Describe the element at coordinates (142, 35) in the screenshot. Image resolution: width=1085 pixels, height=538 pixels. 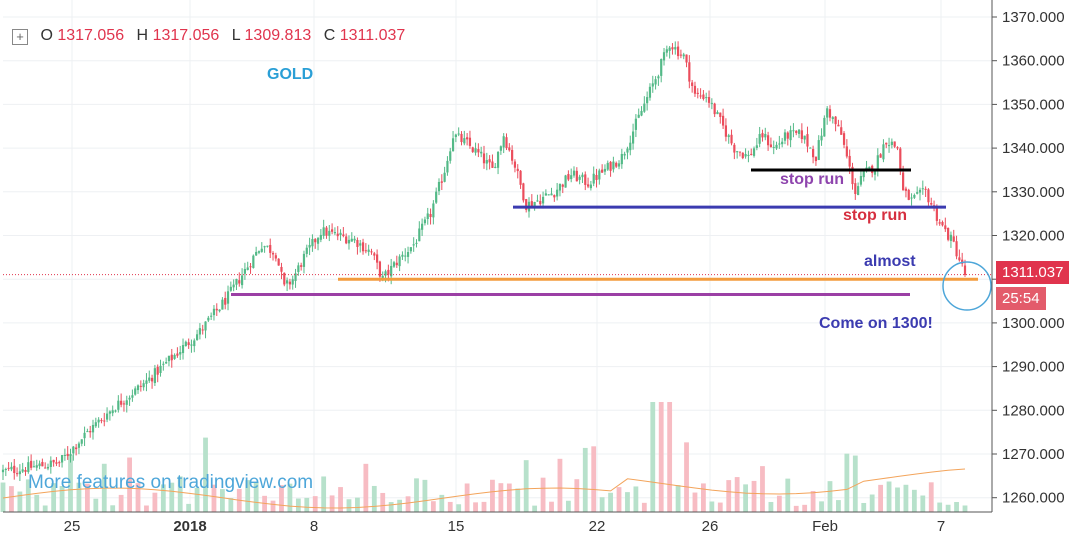
I see `high-label: H` at that location.